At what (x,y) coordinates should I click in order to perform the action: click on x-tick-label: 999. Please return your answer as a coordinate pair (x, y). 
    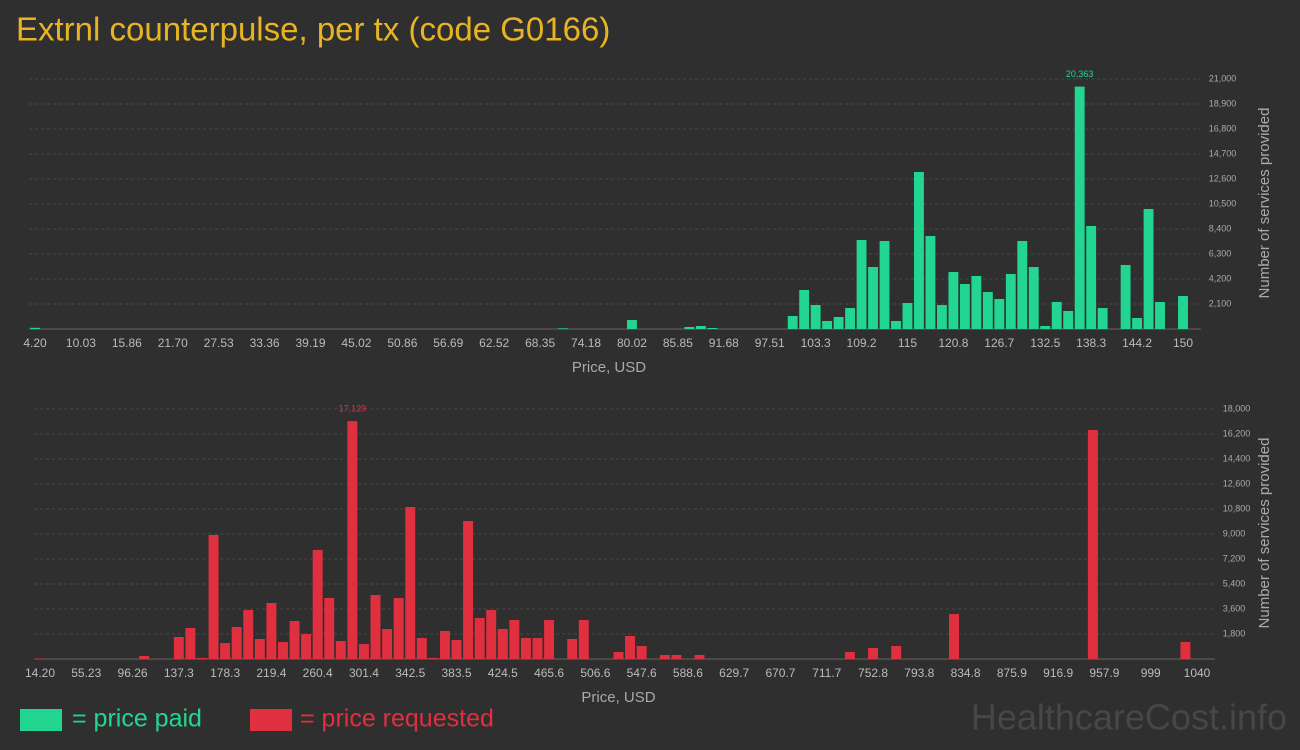
    Looking at the image, I should click on (1151, 673).